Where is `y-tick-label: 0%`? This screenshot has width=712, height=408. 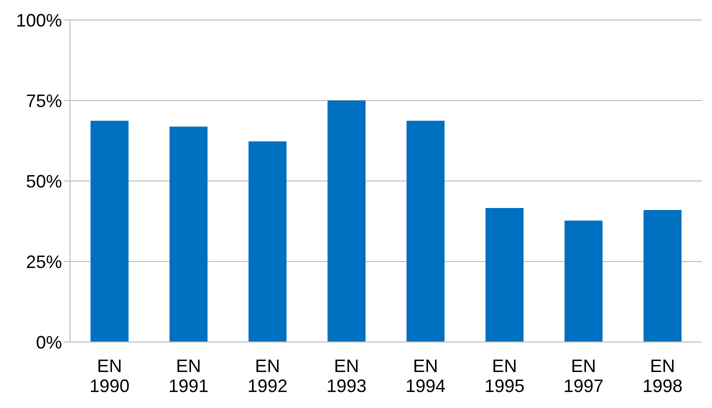 y-tick-label: 0% is located at coordinates (49, 342).